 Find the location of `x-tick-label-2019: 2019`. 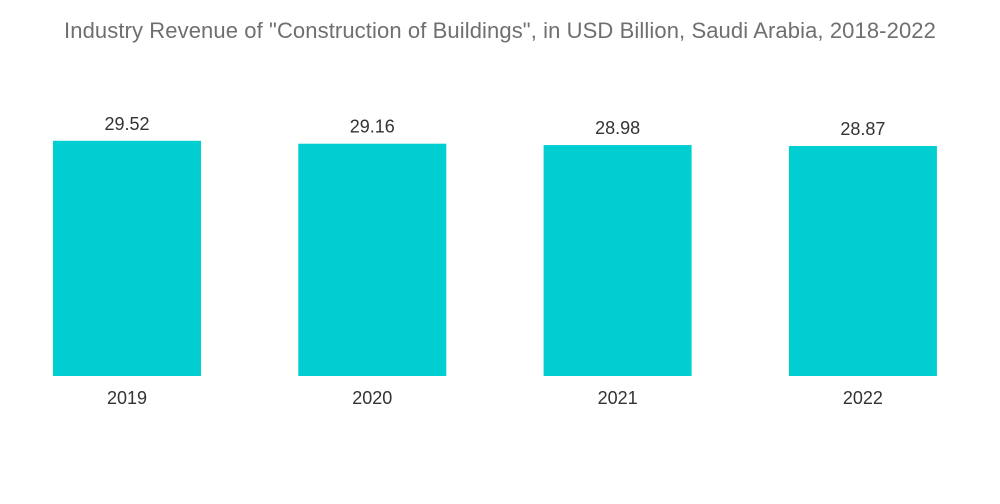

x-tick-label-2019: 2019 is located at coordinates (127, 398).